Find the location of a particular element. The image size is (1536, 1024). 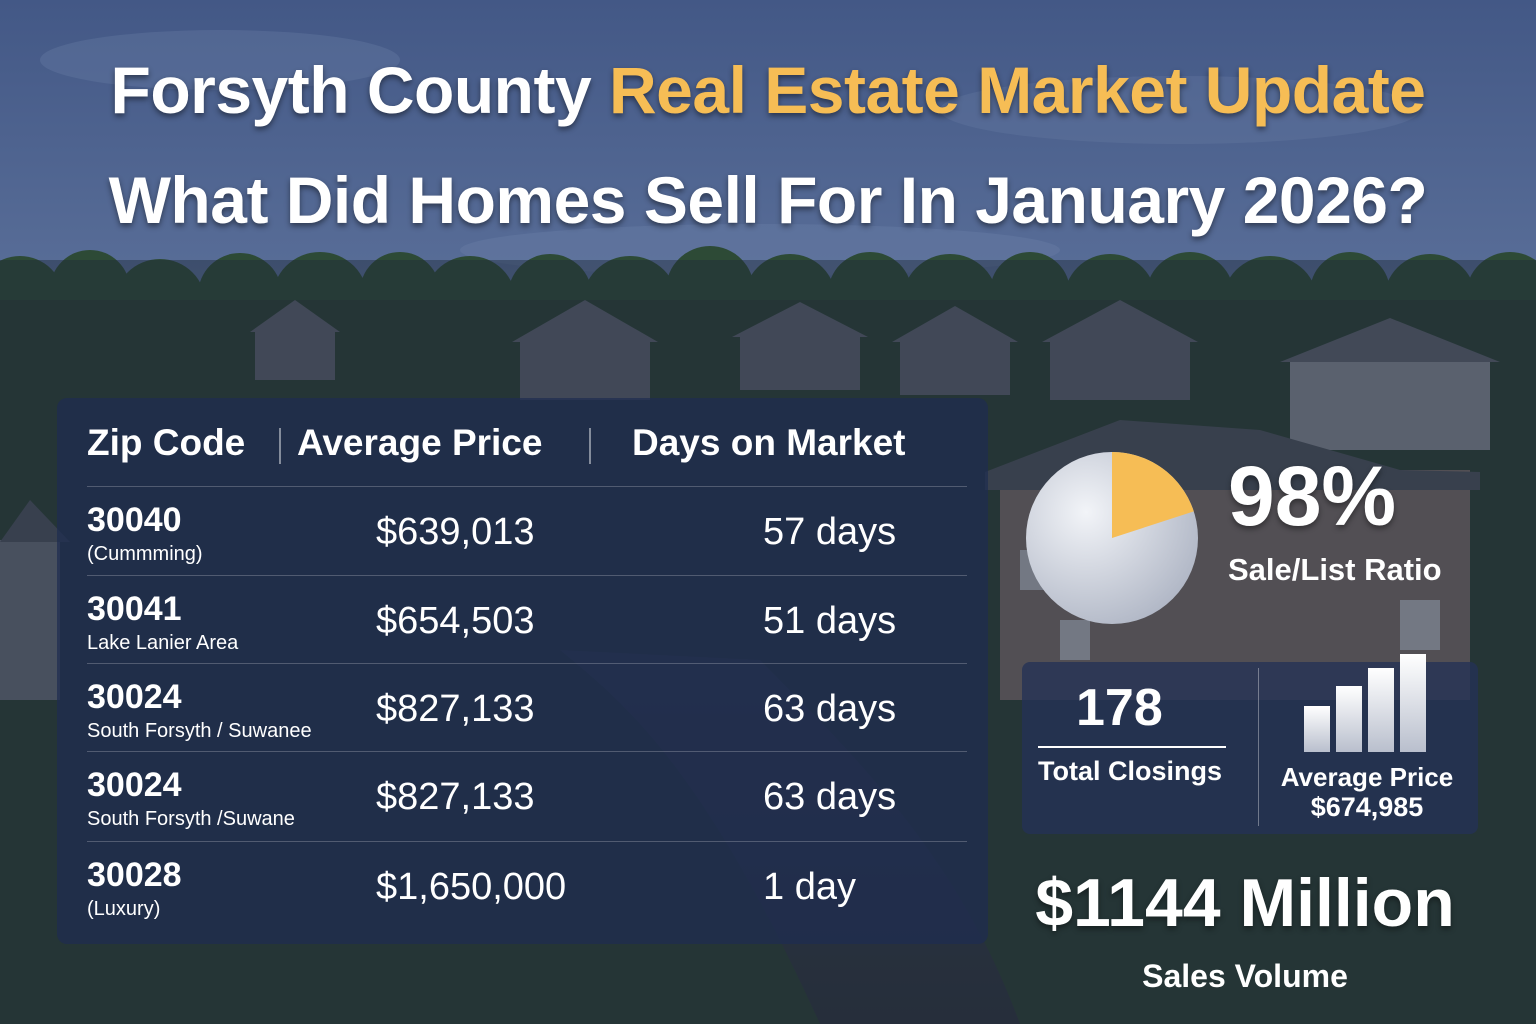

table-row: 30040 (Cummming) $639,013 57 days is located at coordinates (527, 530).